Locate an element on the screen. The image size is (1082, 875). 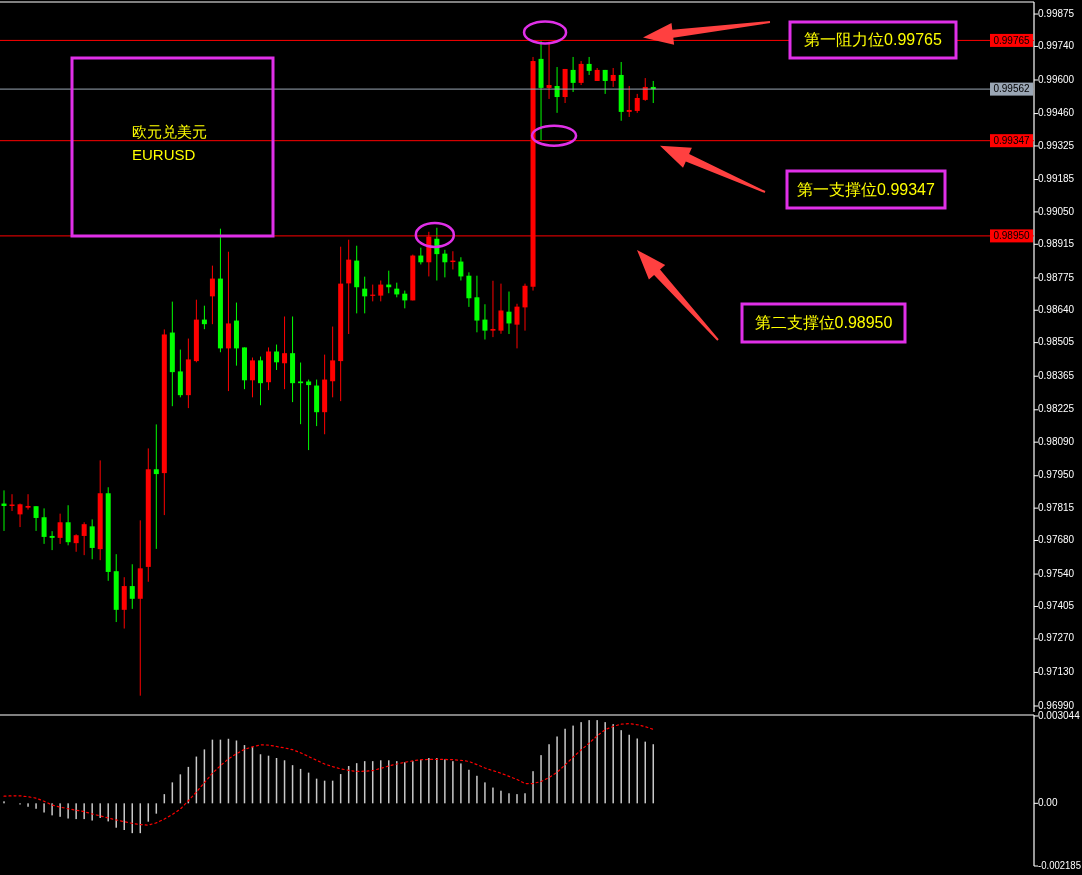
annotation: EURUSD is located at coordinates (164, 154).